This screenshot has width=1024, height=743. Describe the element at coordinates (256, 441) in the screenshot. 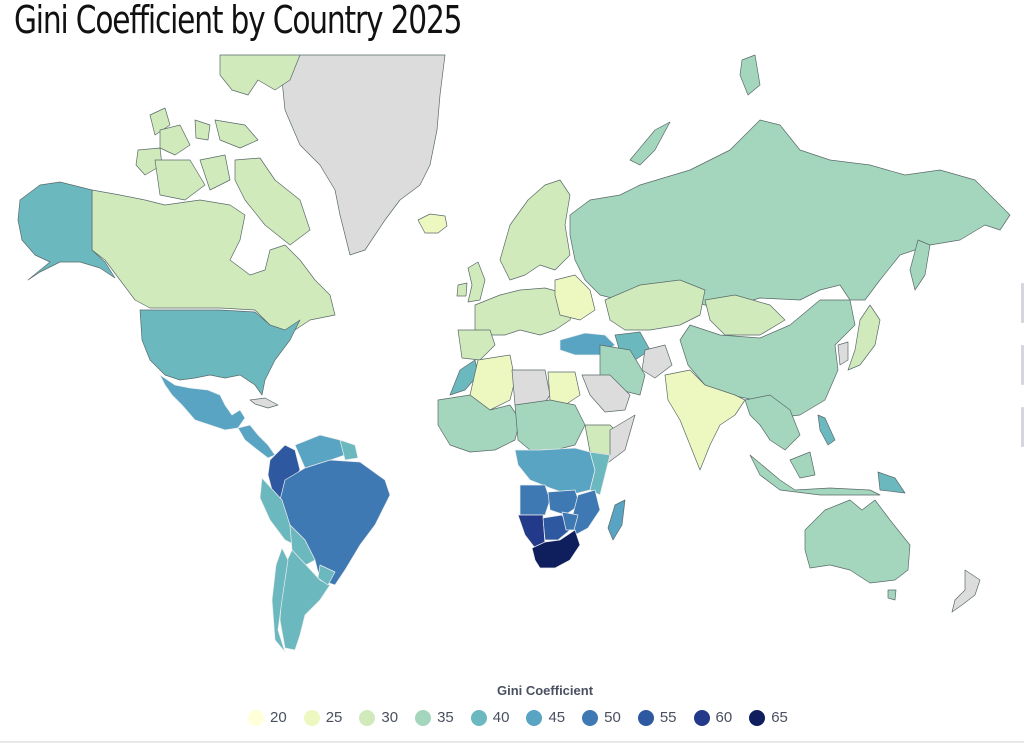

I see `country-central-america` at that location.